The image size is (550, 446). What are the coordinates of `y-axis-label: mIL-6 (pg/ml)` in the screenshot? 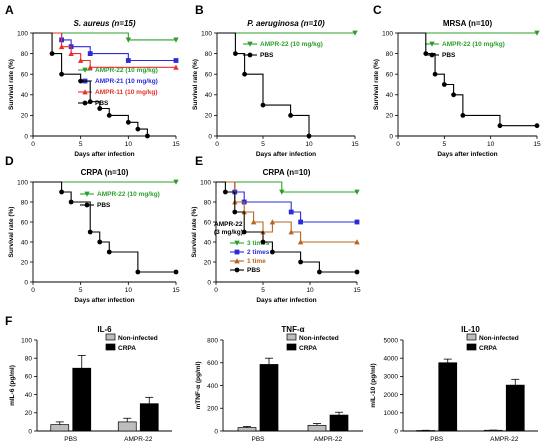 It's located at (12, 385).